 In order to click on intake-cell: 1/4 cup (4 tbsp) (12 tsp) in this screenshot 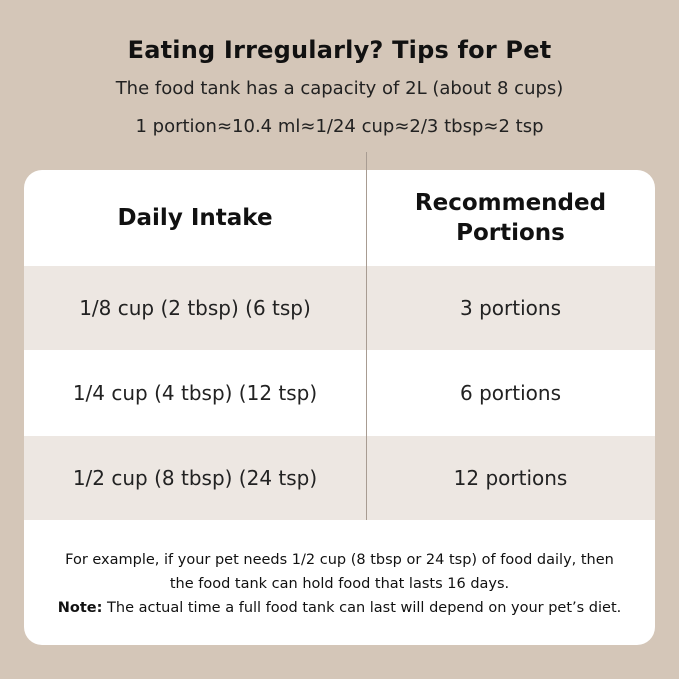, I will do `click(195, 393)`.